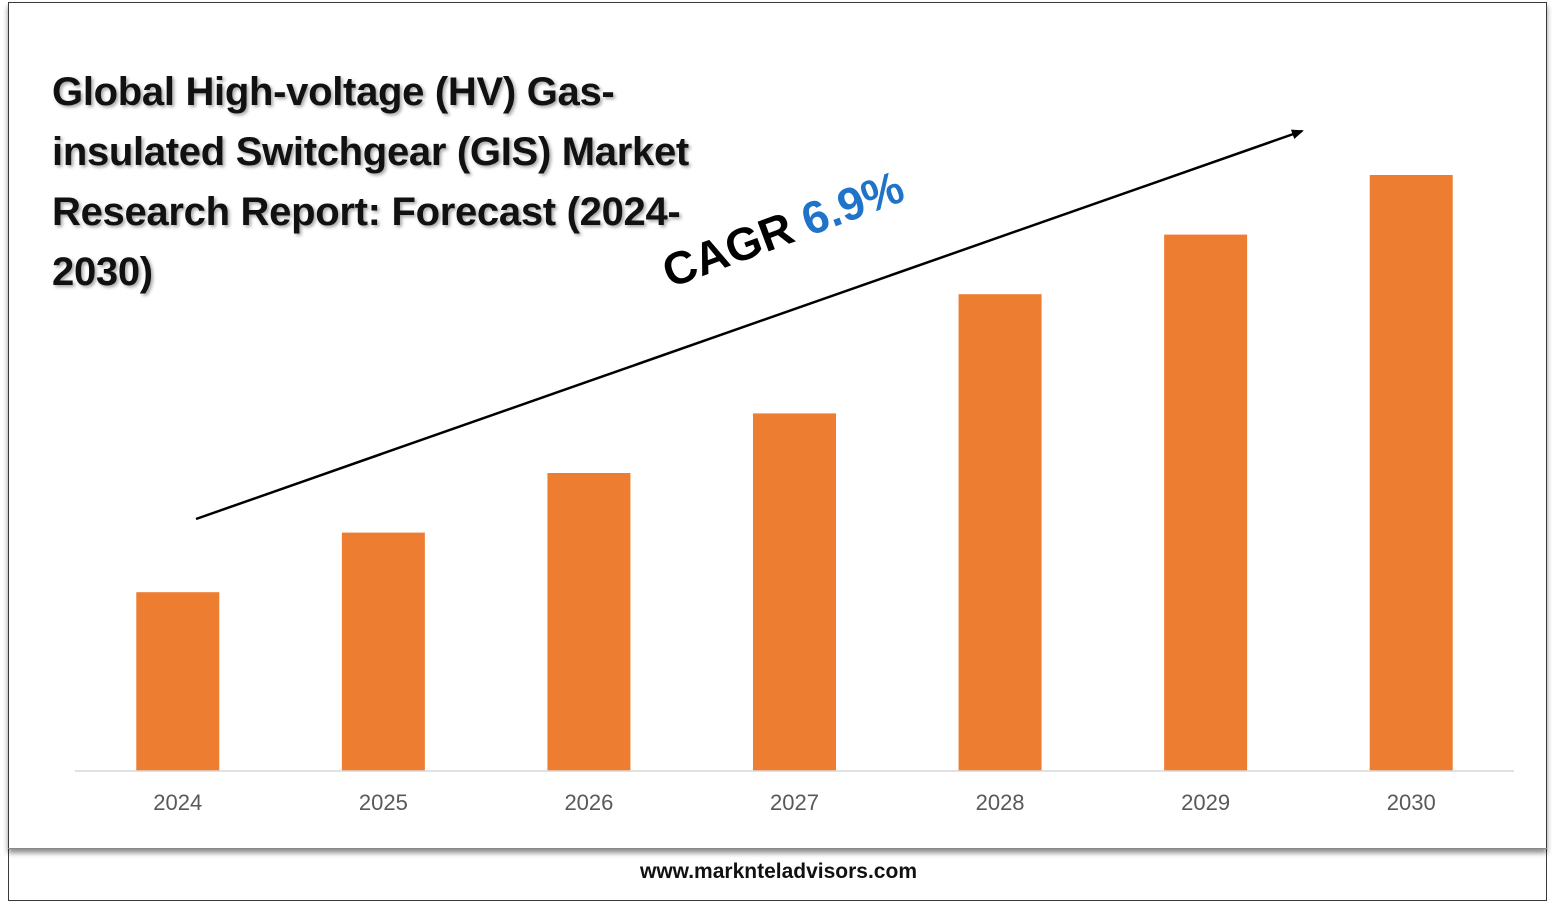 The image size is (1557, 906). What do you see at coordinates (588, 802) in the screenshot?
I see `x-tick-2026: 2026` at bounding box center [588, 802].